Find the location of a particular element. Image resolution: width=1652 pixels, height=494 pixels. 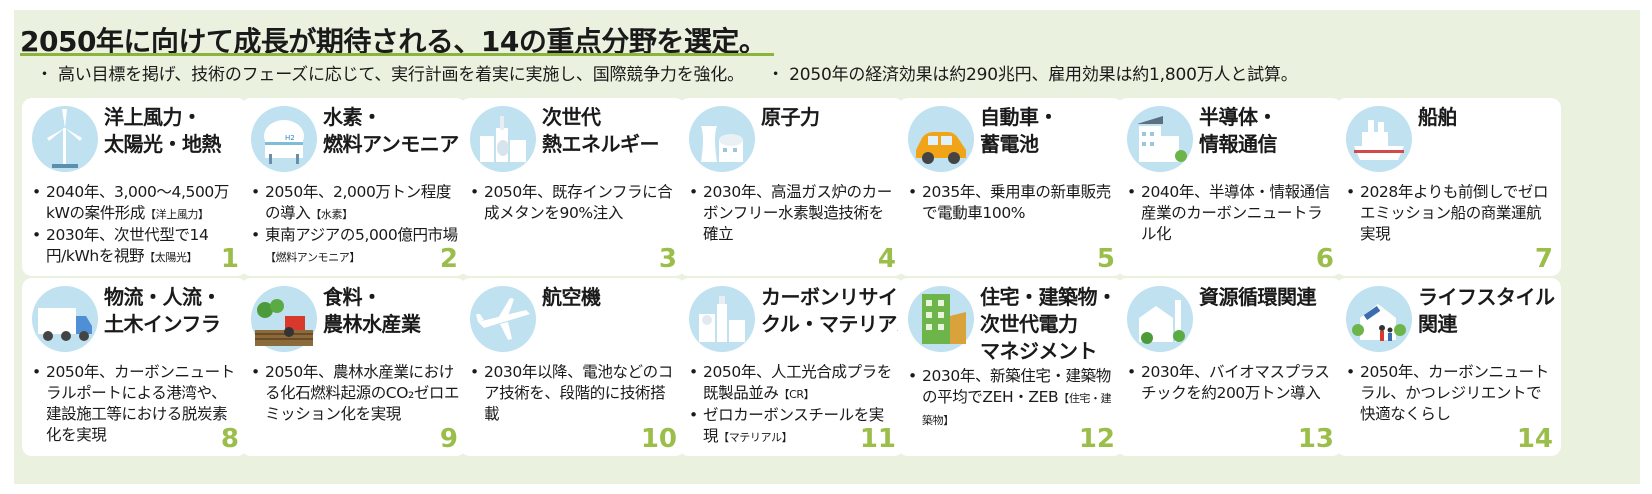

airplane-icon is located at coordinates (503, 319).